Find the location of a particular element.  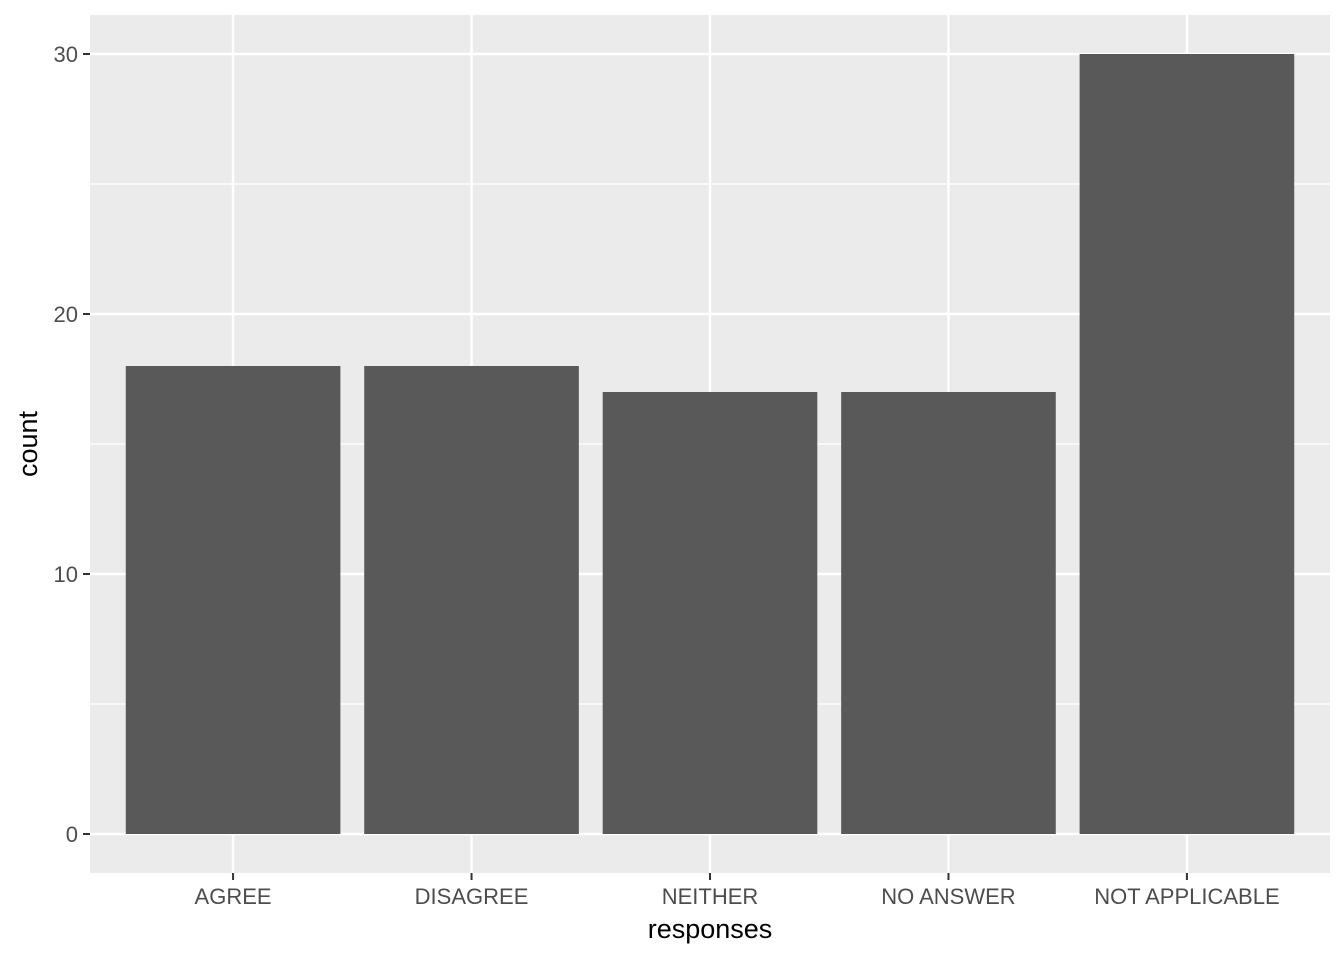

x-tick-label: NEITHER is located at coordinates (710, 896).